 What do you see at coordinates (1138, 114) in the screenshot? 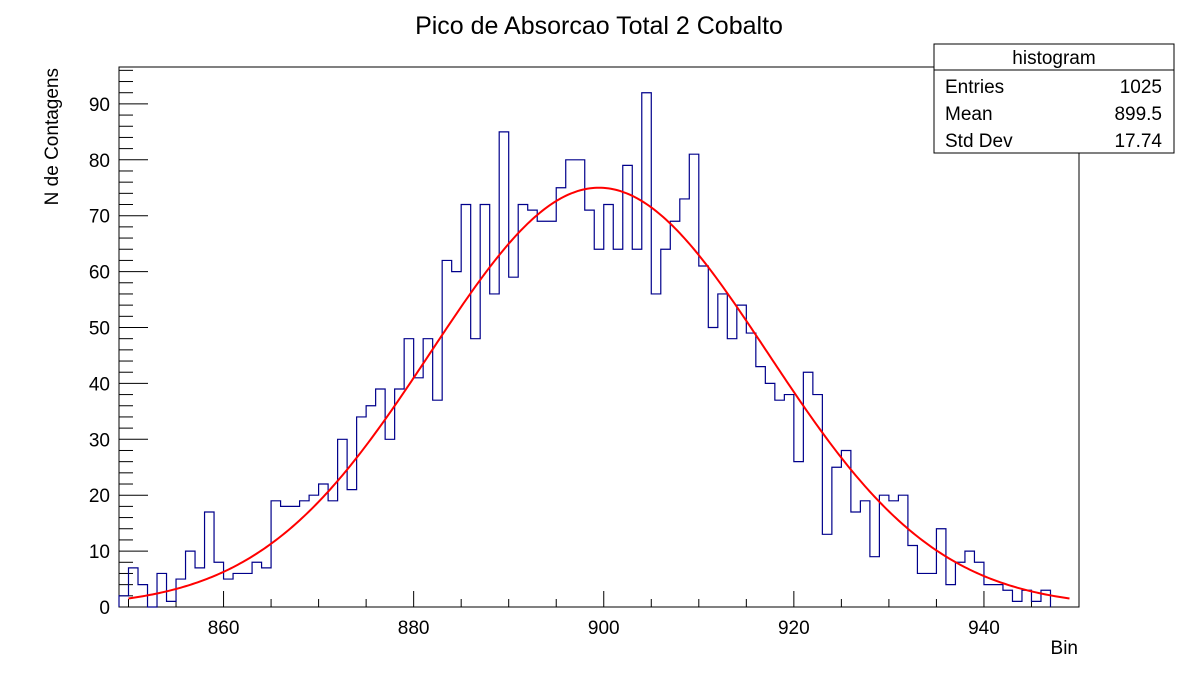
I see `stats-value: 899.5` at bounding box center [1138, 114].